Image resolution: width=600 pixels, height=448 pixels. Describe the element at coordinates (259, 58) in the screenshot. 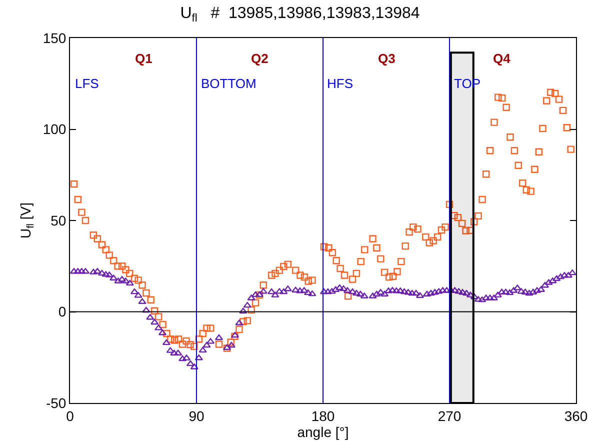

I see `annotation: Q2` at that location.